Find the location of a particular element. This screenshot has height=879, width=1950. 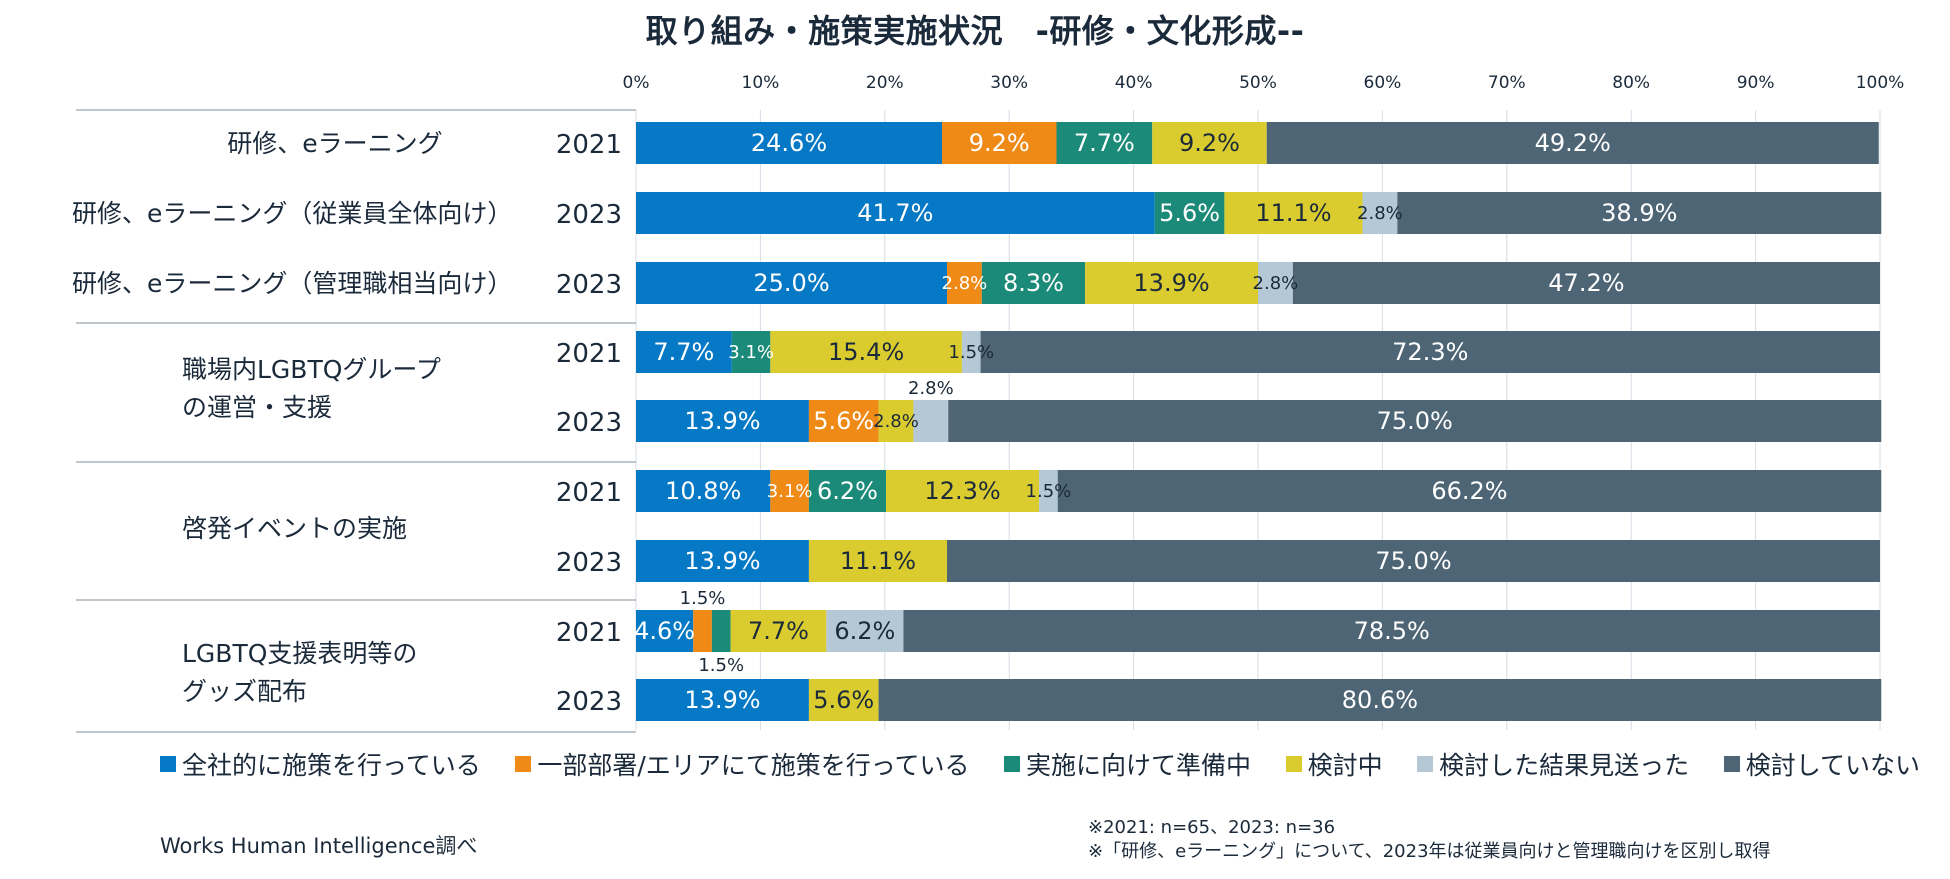

x-tick-label: 50% is located at coordinates (1258, 83).